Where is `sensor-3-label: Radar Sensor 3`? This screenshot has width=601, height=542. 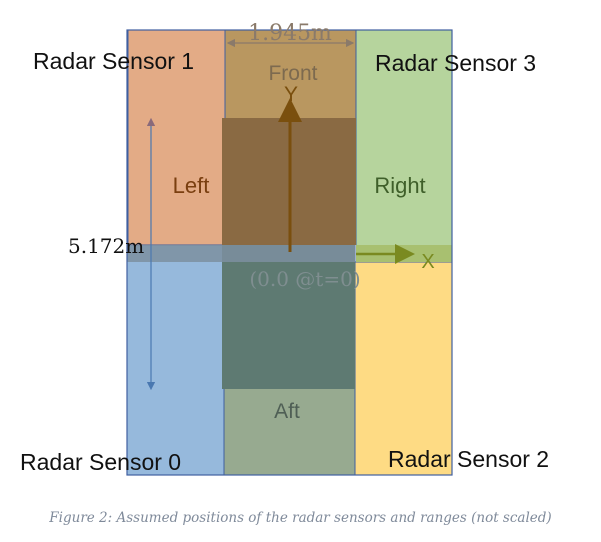
sensor-3-label: Radar Sensor 3 is located at coordinates (455, 63).